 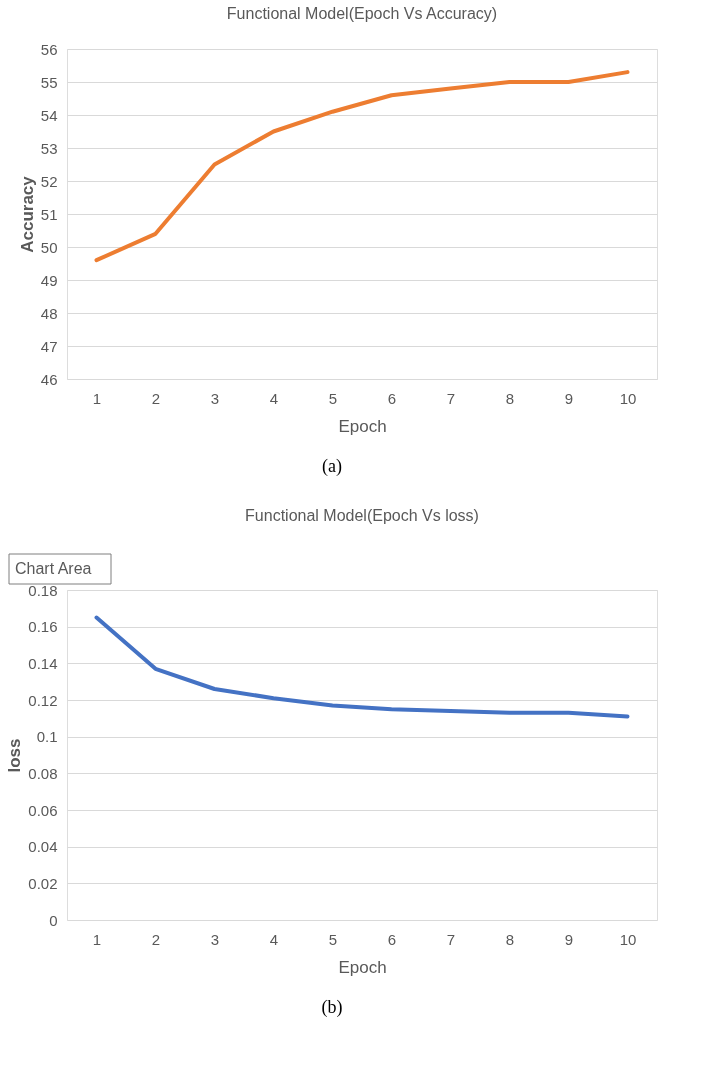 What do you see at coordinates (43, 847) in the screenshot?
I see `y-tick-label: 0.04` at bounding box center [43, 847].